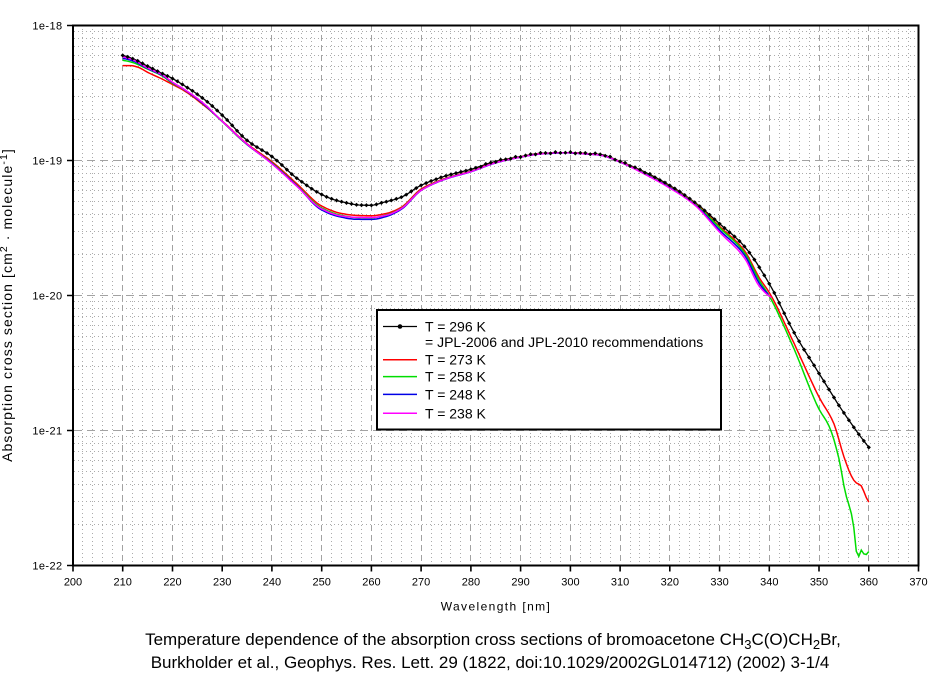 The image size is (944, 681). What do you see at coordinates (73, 583) in the screenshot?
I see `svg-text: 200` at bounding box center [73, 583].